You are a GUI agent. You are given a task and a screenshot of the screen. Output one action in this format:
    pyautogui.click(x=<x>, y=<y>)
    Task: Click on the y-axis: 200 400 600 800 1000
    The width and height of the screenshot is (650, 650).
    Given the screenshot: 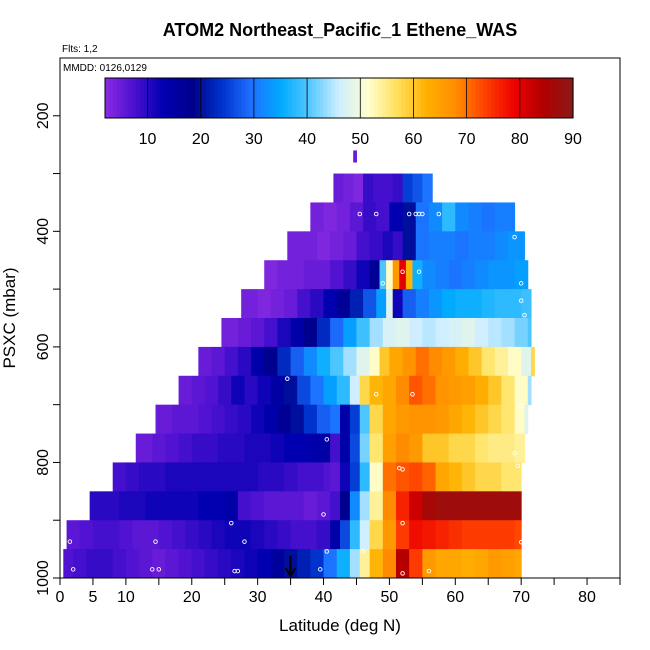 What is the action you would take?
    pyautogui.click(x=47, y=349)
    